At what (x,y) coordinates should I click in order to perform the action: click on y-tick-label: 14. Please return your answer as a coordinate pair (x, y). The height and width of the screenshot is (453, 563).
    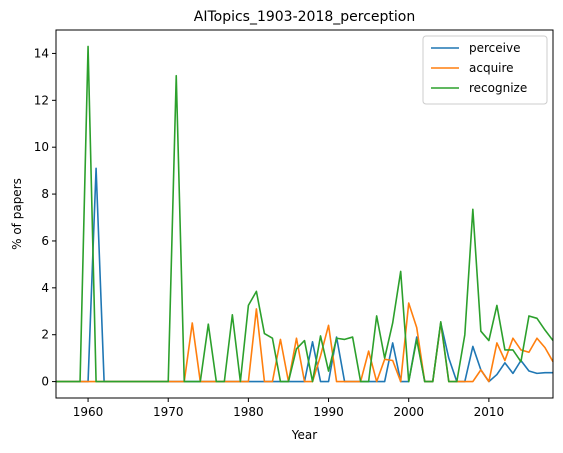
    Looking at the image, I should click on (41, 53).